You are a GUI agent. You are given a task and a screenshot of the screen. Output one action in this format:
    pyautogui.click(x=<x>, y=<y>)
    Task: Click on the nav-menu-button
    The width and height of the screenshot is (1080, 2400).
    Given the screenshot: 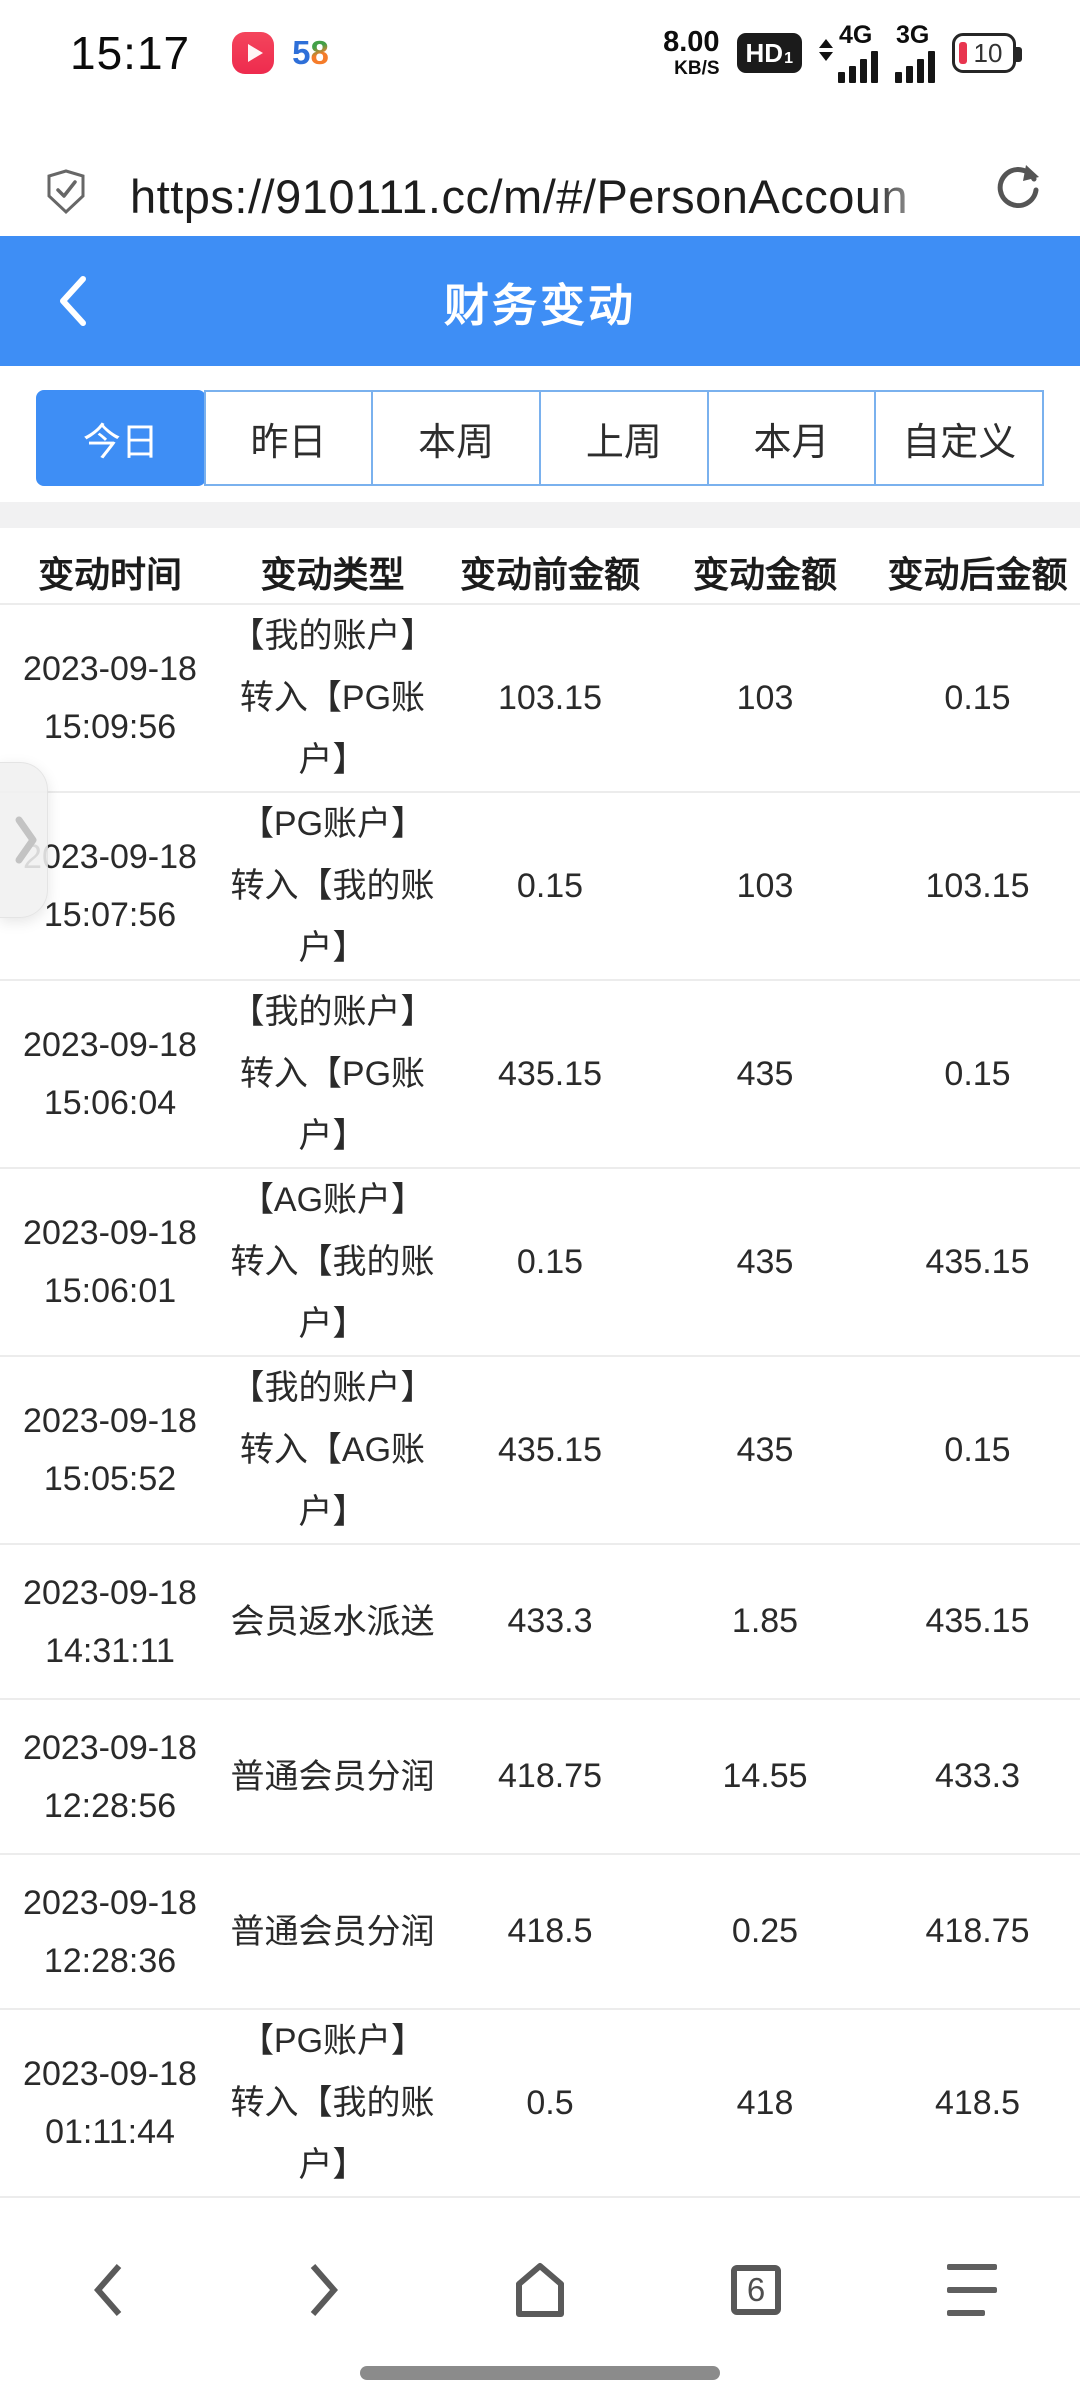 What is the action you would take?
    pyautogui.click(x=972, y=2290)
    